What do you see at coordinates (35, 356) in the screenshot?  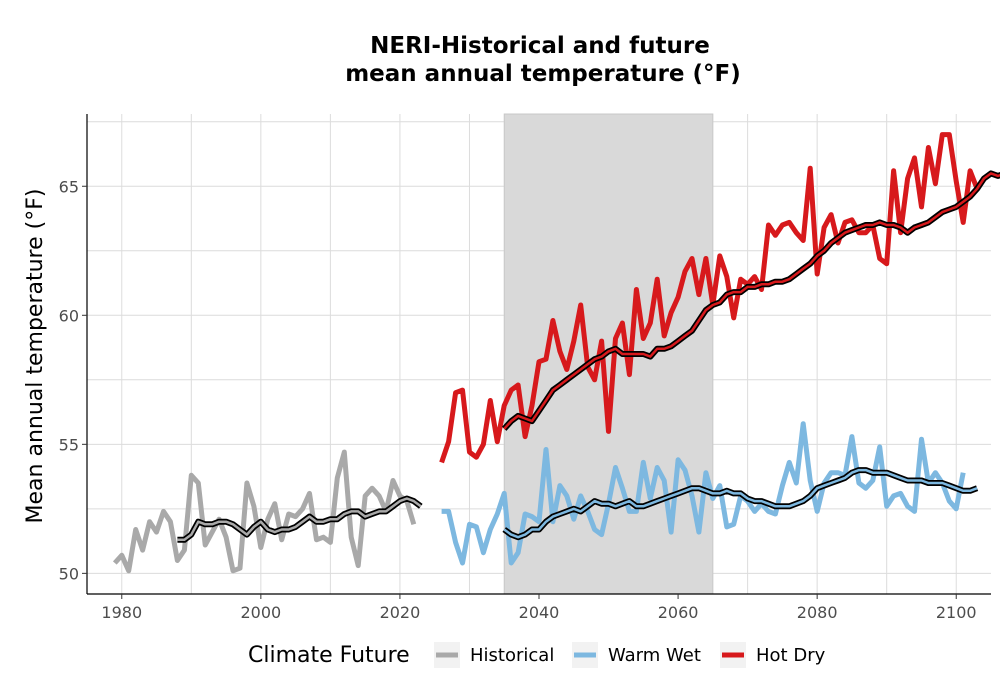 I see `y-axis-title: Mean annual temperature (°F)` at bounding box center [35, 356].